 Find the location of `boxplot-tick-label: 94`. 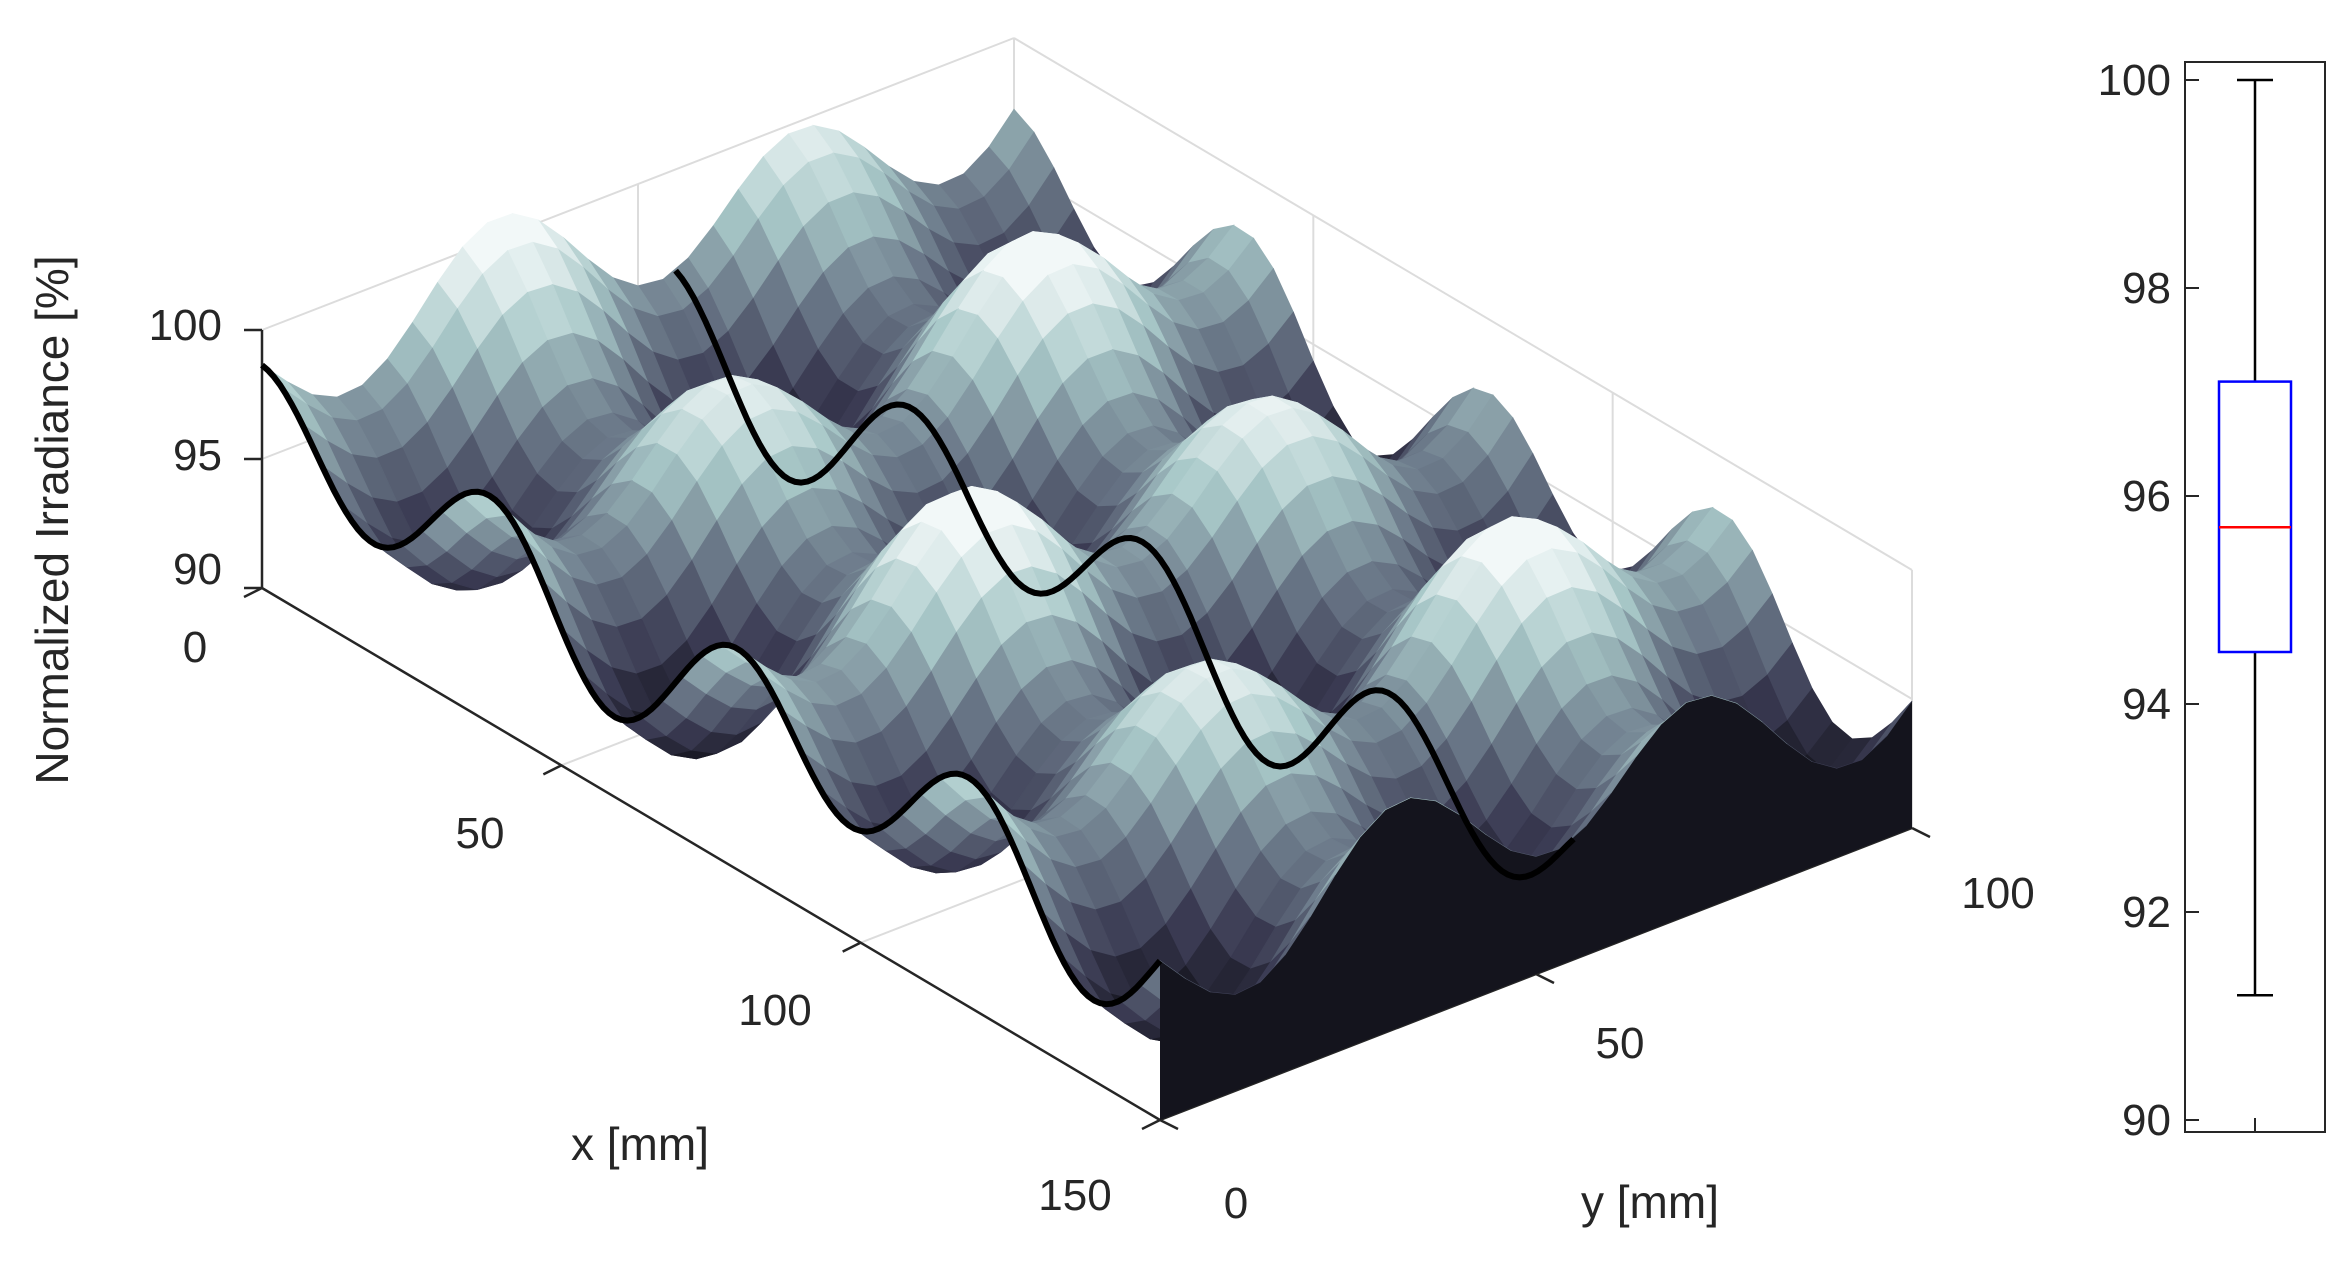

boxplot-tick-label: 94 is located at coordinates (2146, 704).